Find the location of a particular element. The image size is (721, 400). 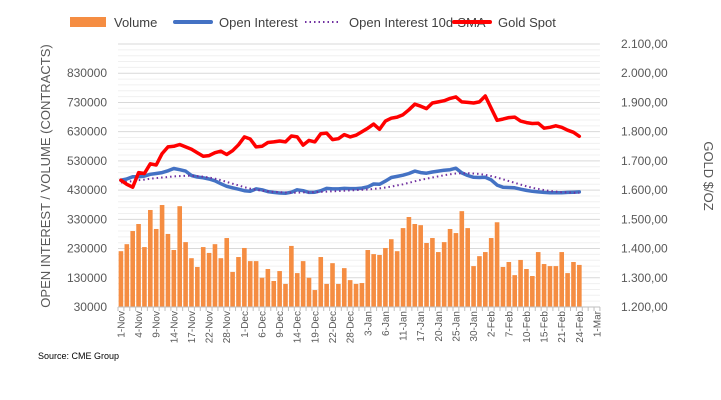

x-tick-label: 7-Feb is located at coordinates (509, 324).